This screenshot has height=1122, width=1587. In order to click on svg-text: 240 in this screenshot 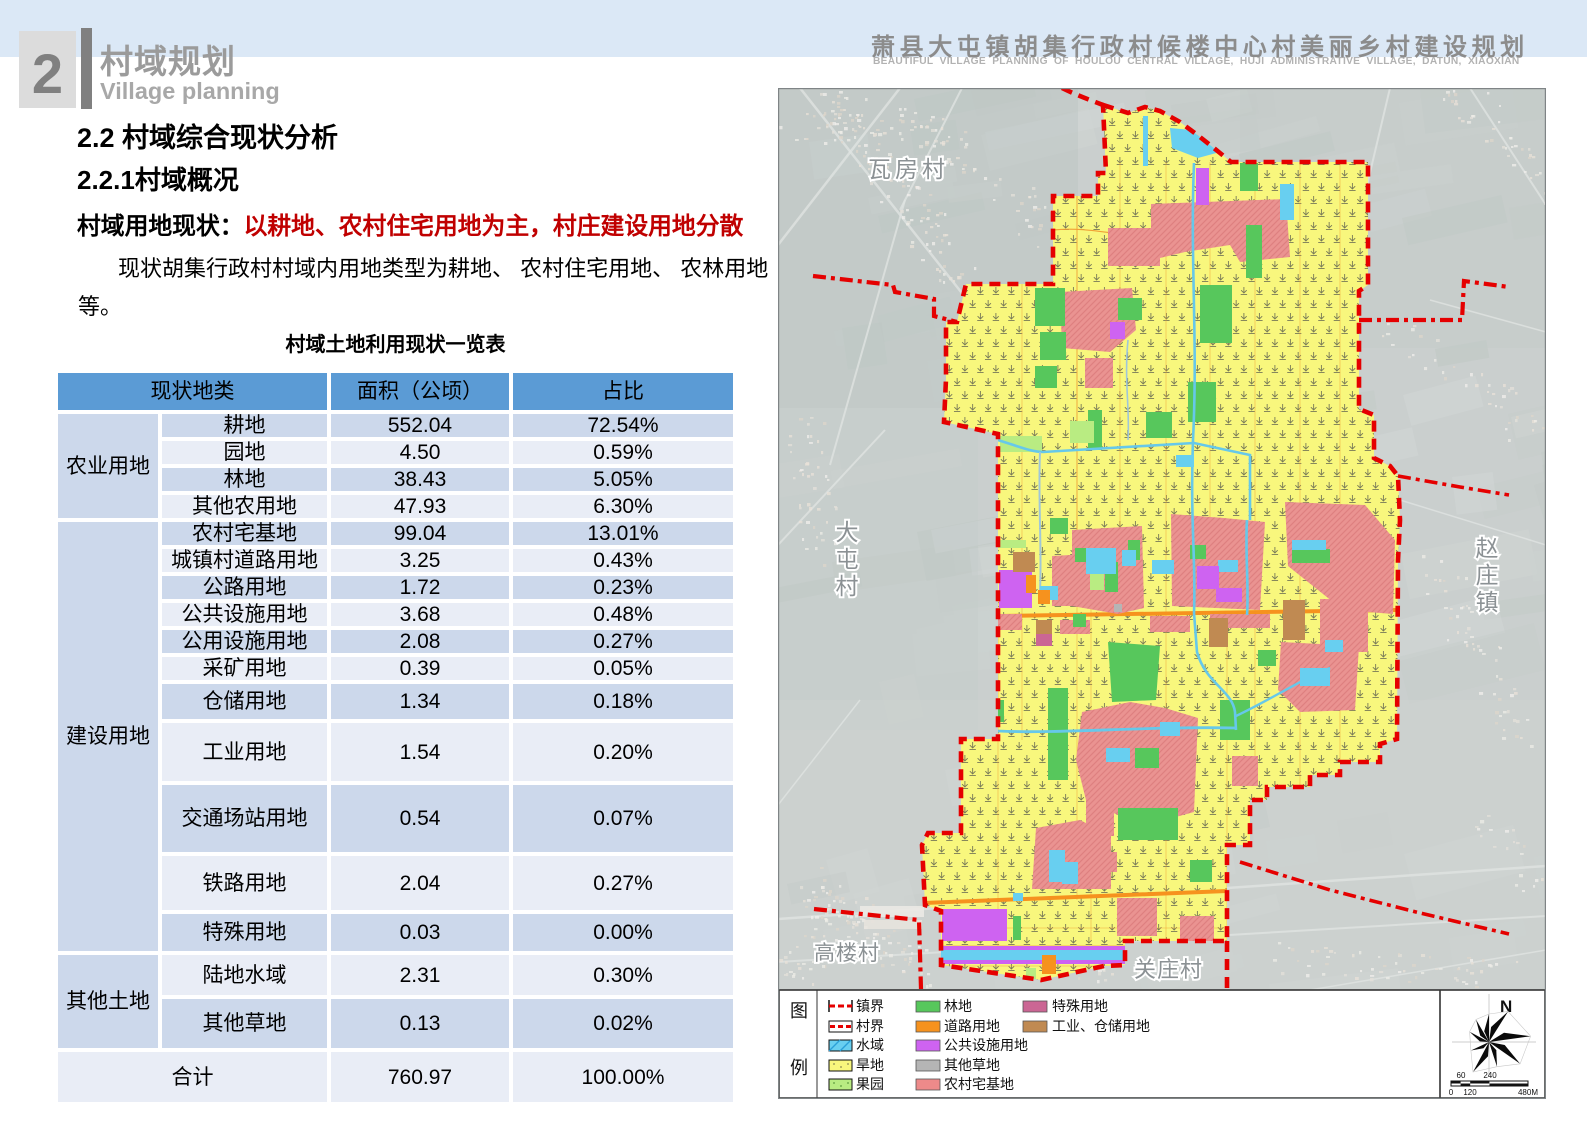, I will do `click(1490, 1075)`.